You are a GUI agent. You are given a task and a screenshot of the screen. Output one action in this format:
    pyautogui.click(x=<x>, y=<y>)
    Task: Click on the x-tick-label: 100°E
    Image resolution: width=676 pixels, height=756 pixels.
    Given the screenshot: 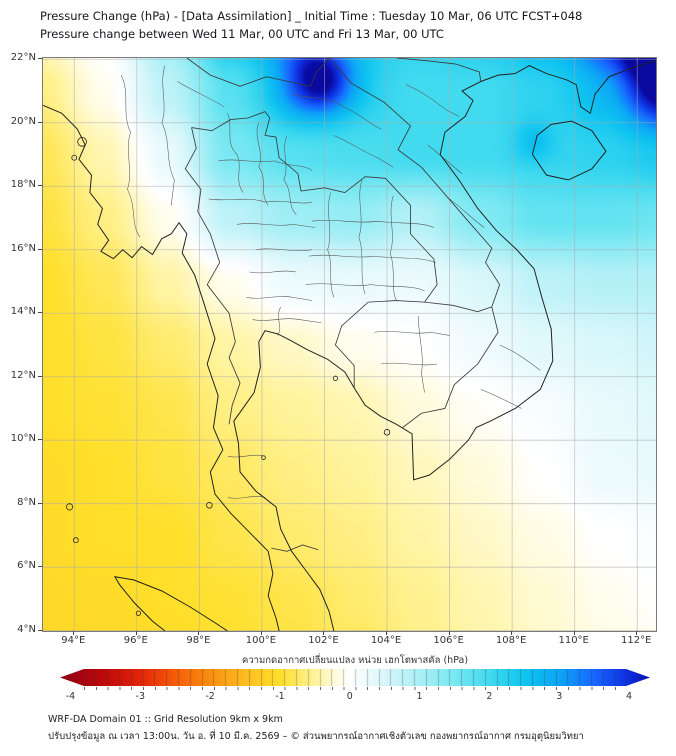 What is the action you would take?
    pyautogui.click(x=261, y=640)
    